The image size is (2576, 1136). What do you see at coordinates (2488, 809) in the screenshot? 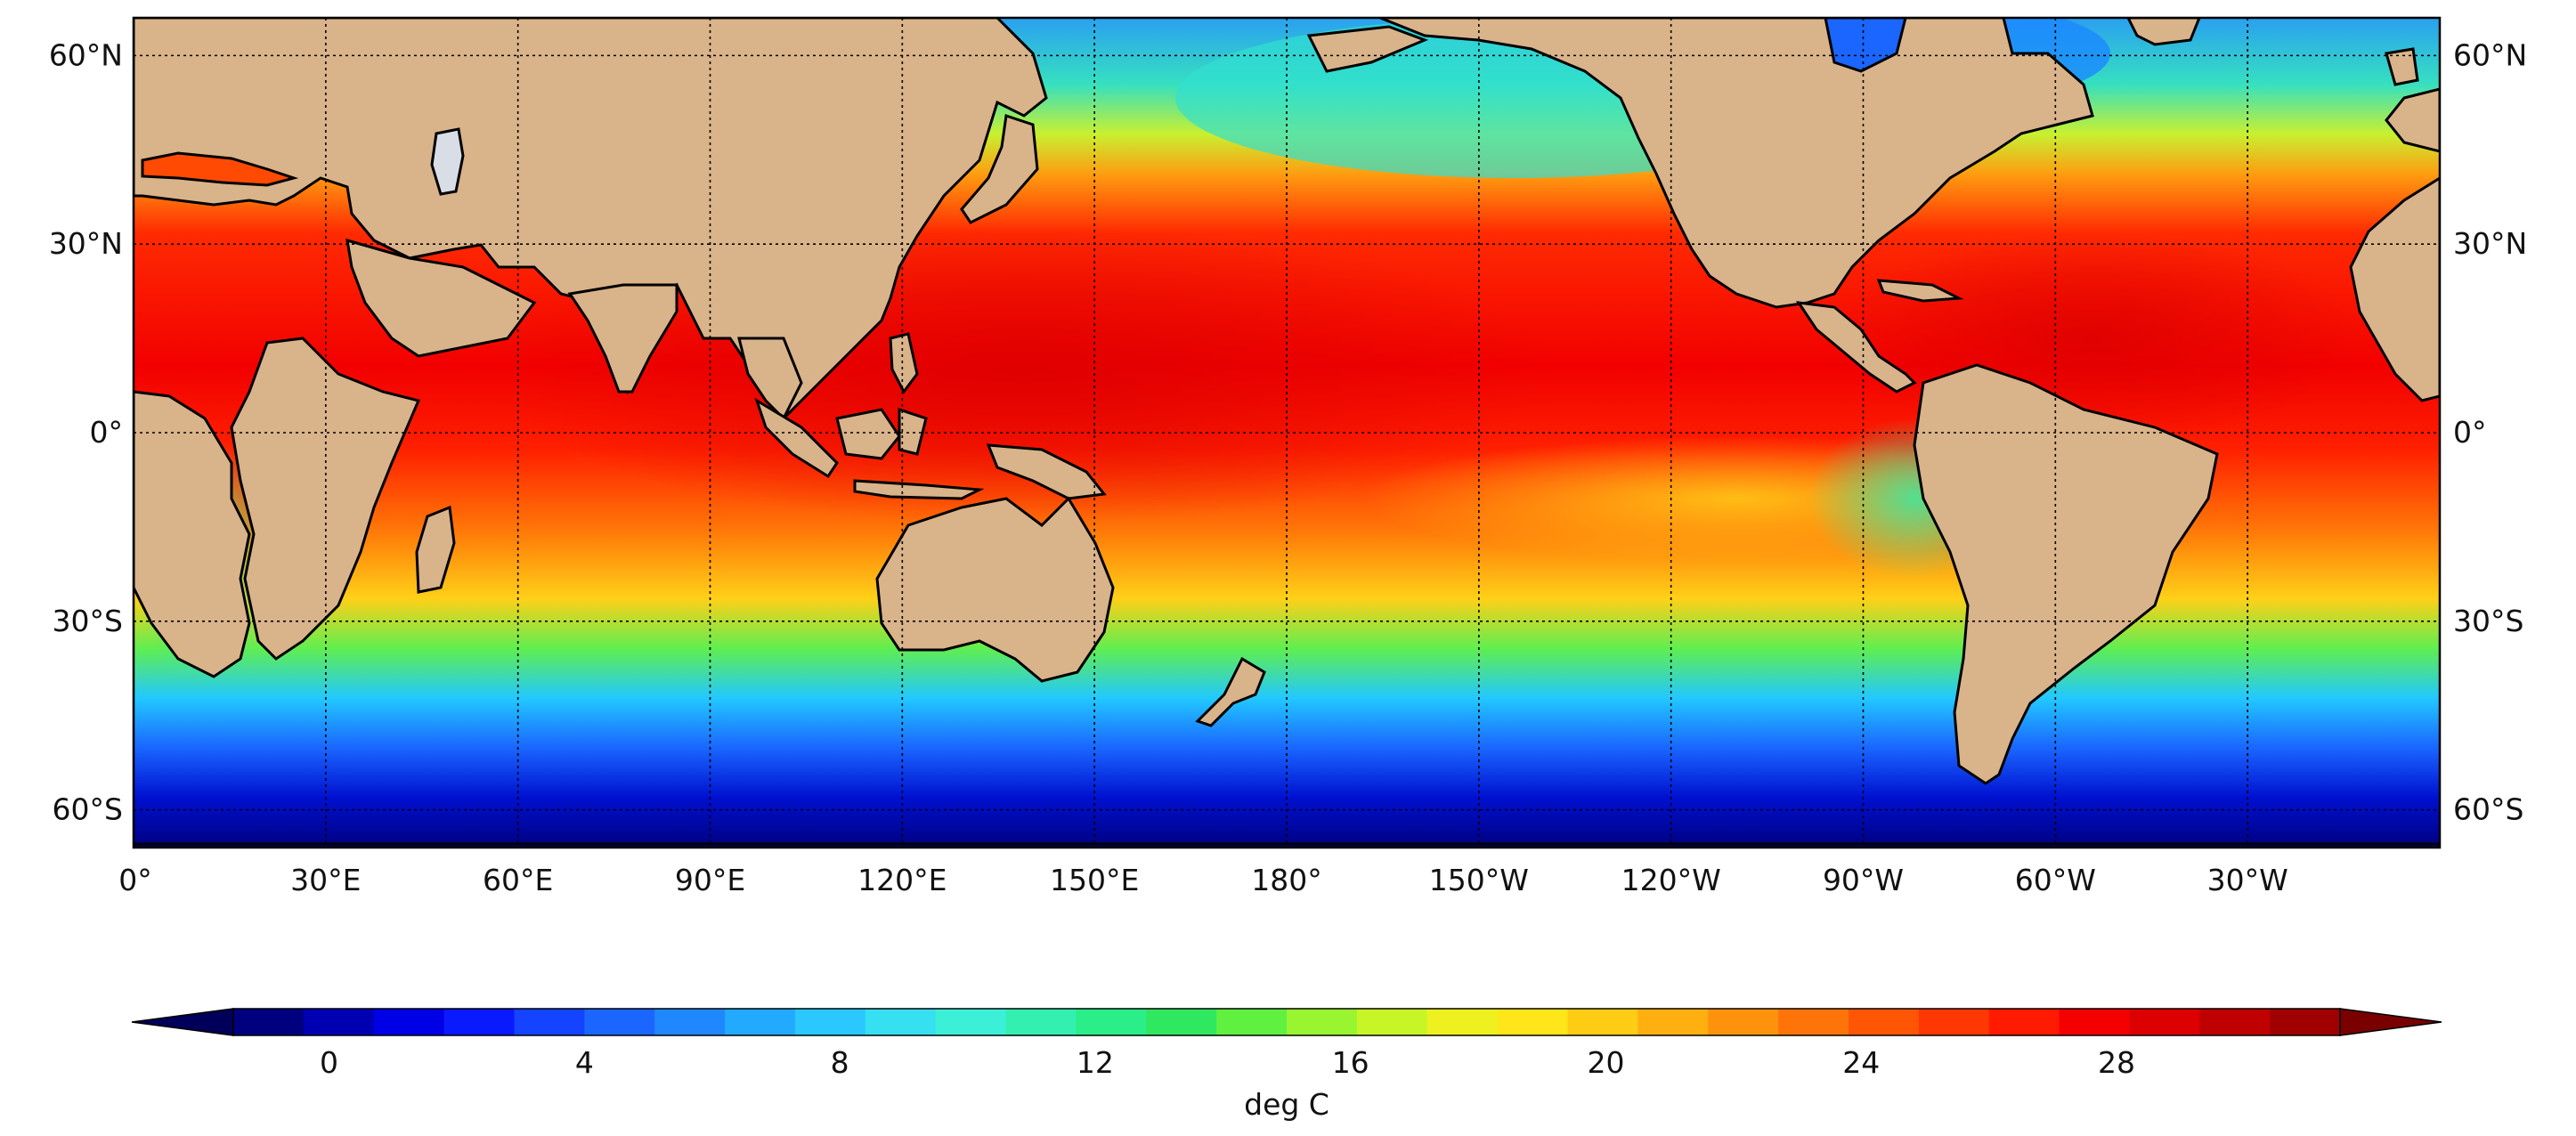
I see `lat-label-right: 60°S` at bounding box center [2488, 809].